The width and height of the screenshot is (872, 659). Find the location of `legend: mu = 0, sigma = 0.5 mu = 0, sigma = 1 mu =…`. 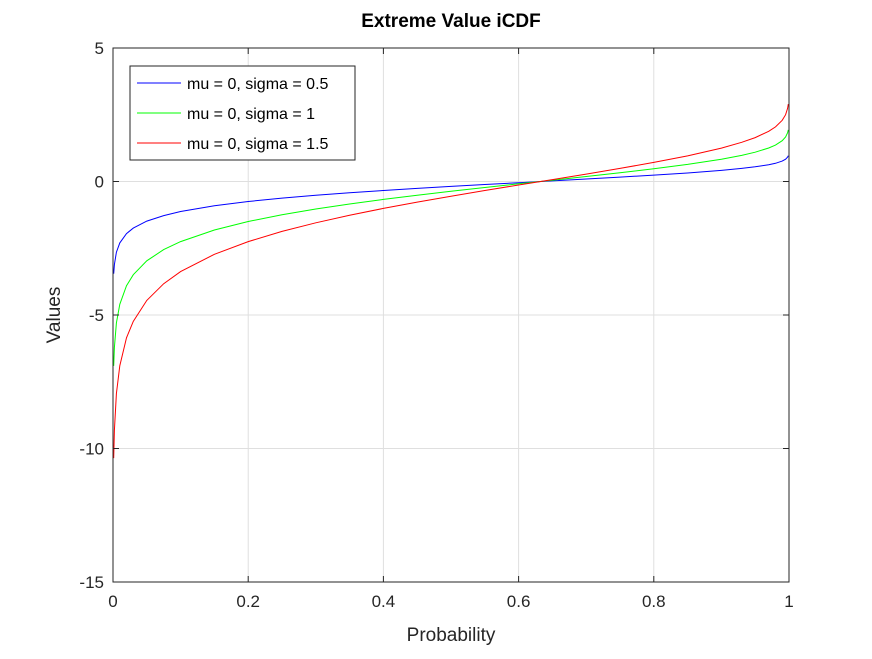

legend: mu = 0, sigma = 0.5 mu = 0, sigma = 1 mu =… is located at coordinates (242, 113).